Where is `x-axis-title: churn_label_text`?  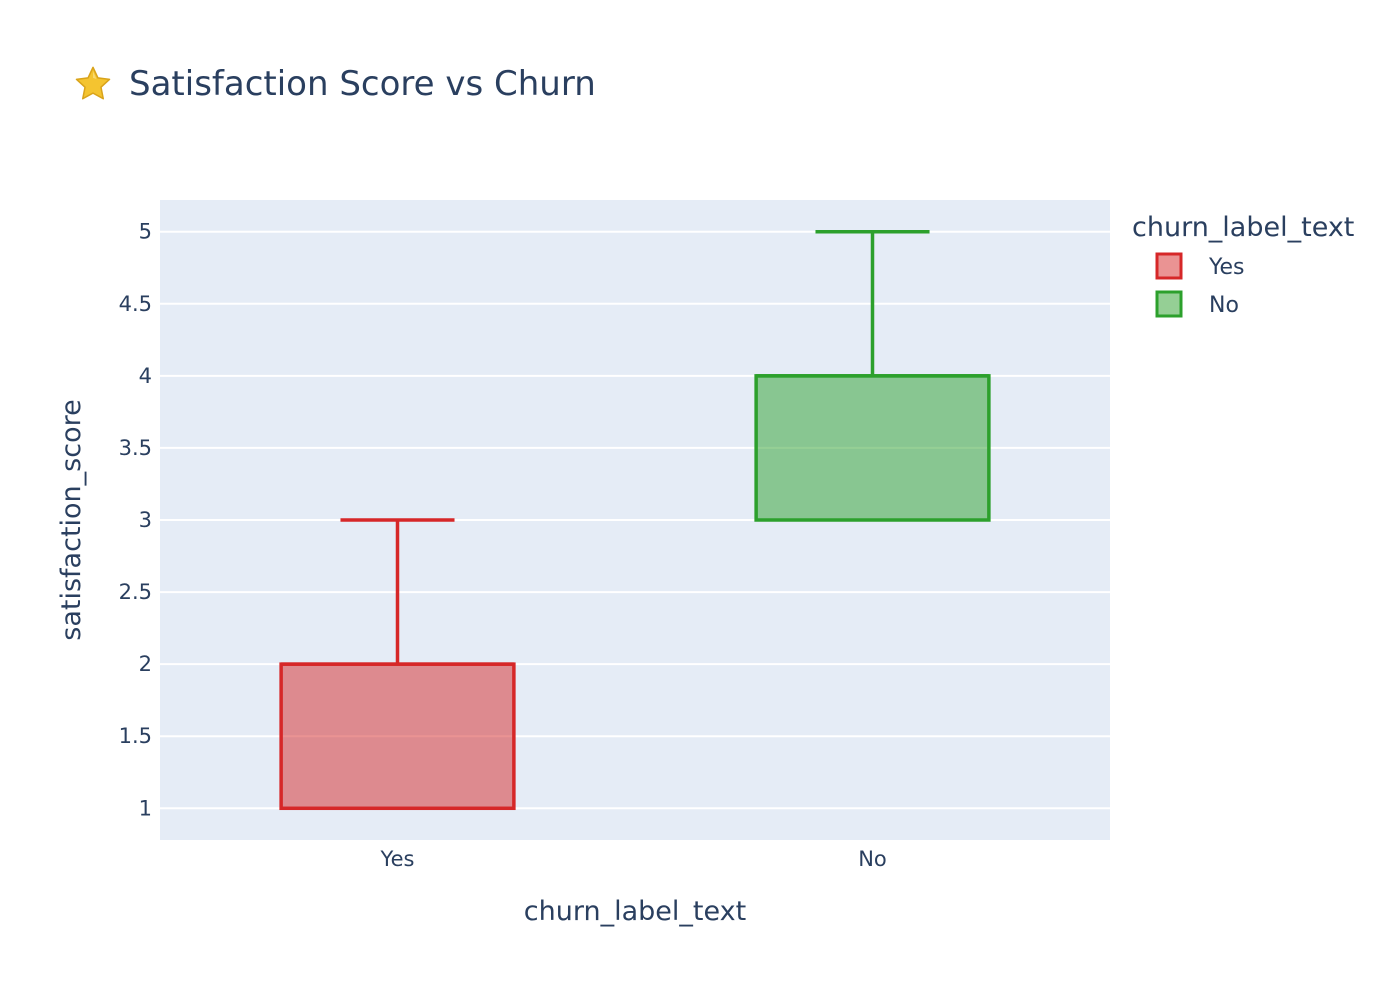 x-axis-title: churn_label_text is located at coordinates (635, 911).